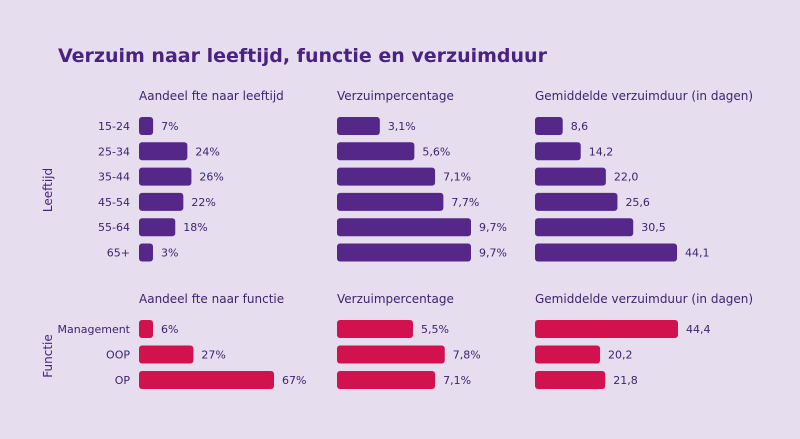 The width and height of the screenshot is (800, 439). I want to click on value-label: 8,6, so click(580, 126).